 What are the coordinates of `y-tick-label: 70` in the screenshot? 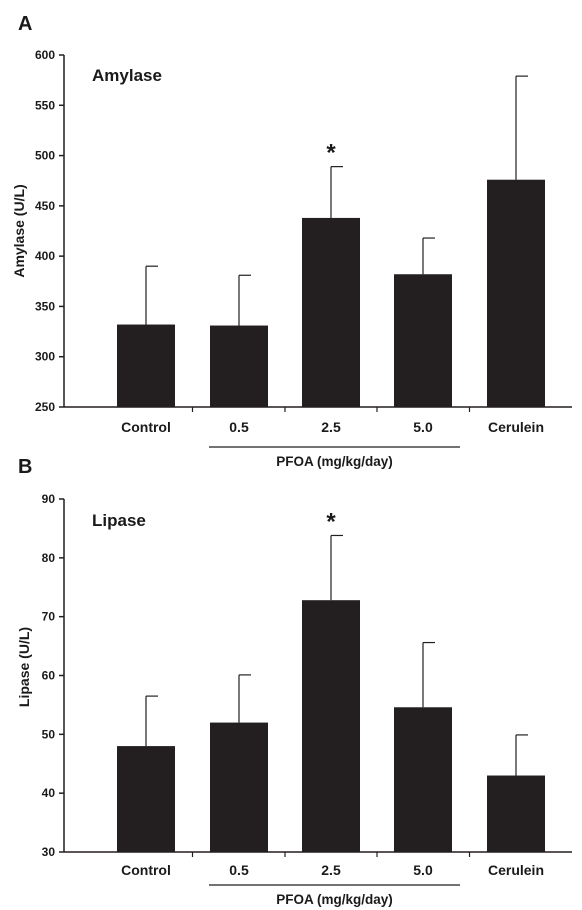 It's located at (49, 617).